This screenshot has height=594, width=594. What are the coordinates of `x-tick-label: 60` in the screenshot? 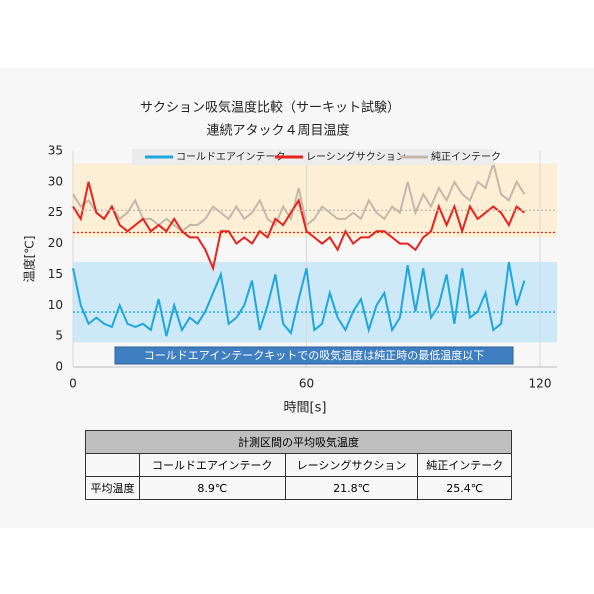 It's located at (306, 384).